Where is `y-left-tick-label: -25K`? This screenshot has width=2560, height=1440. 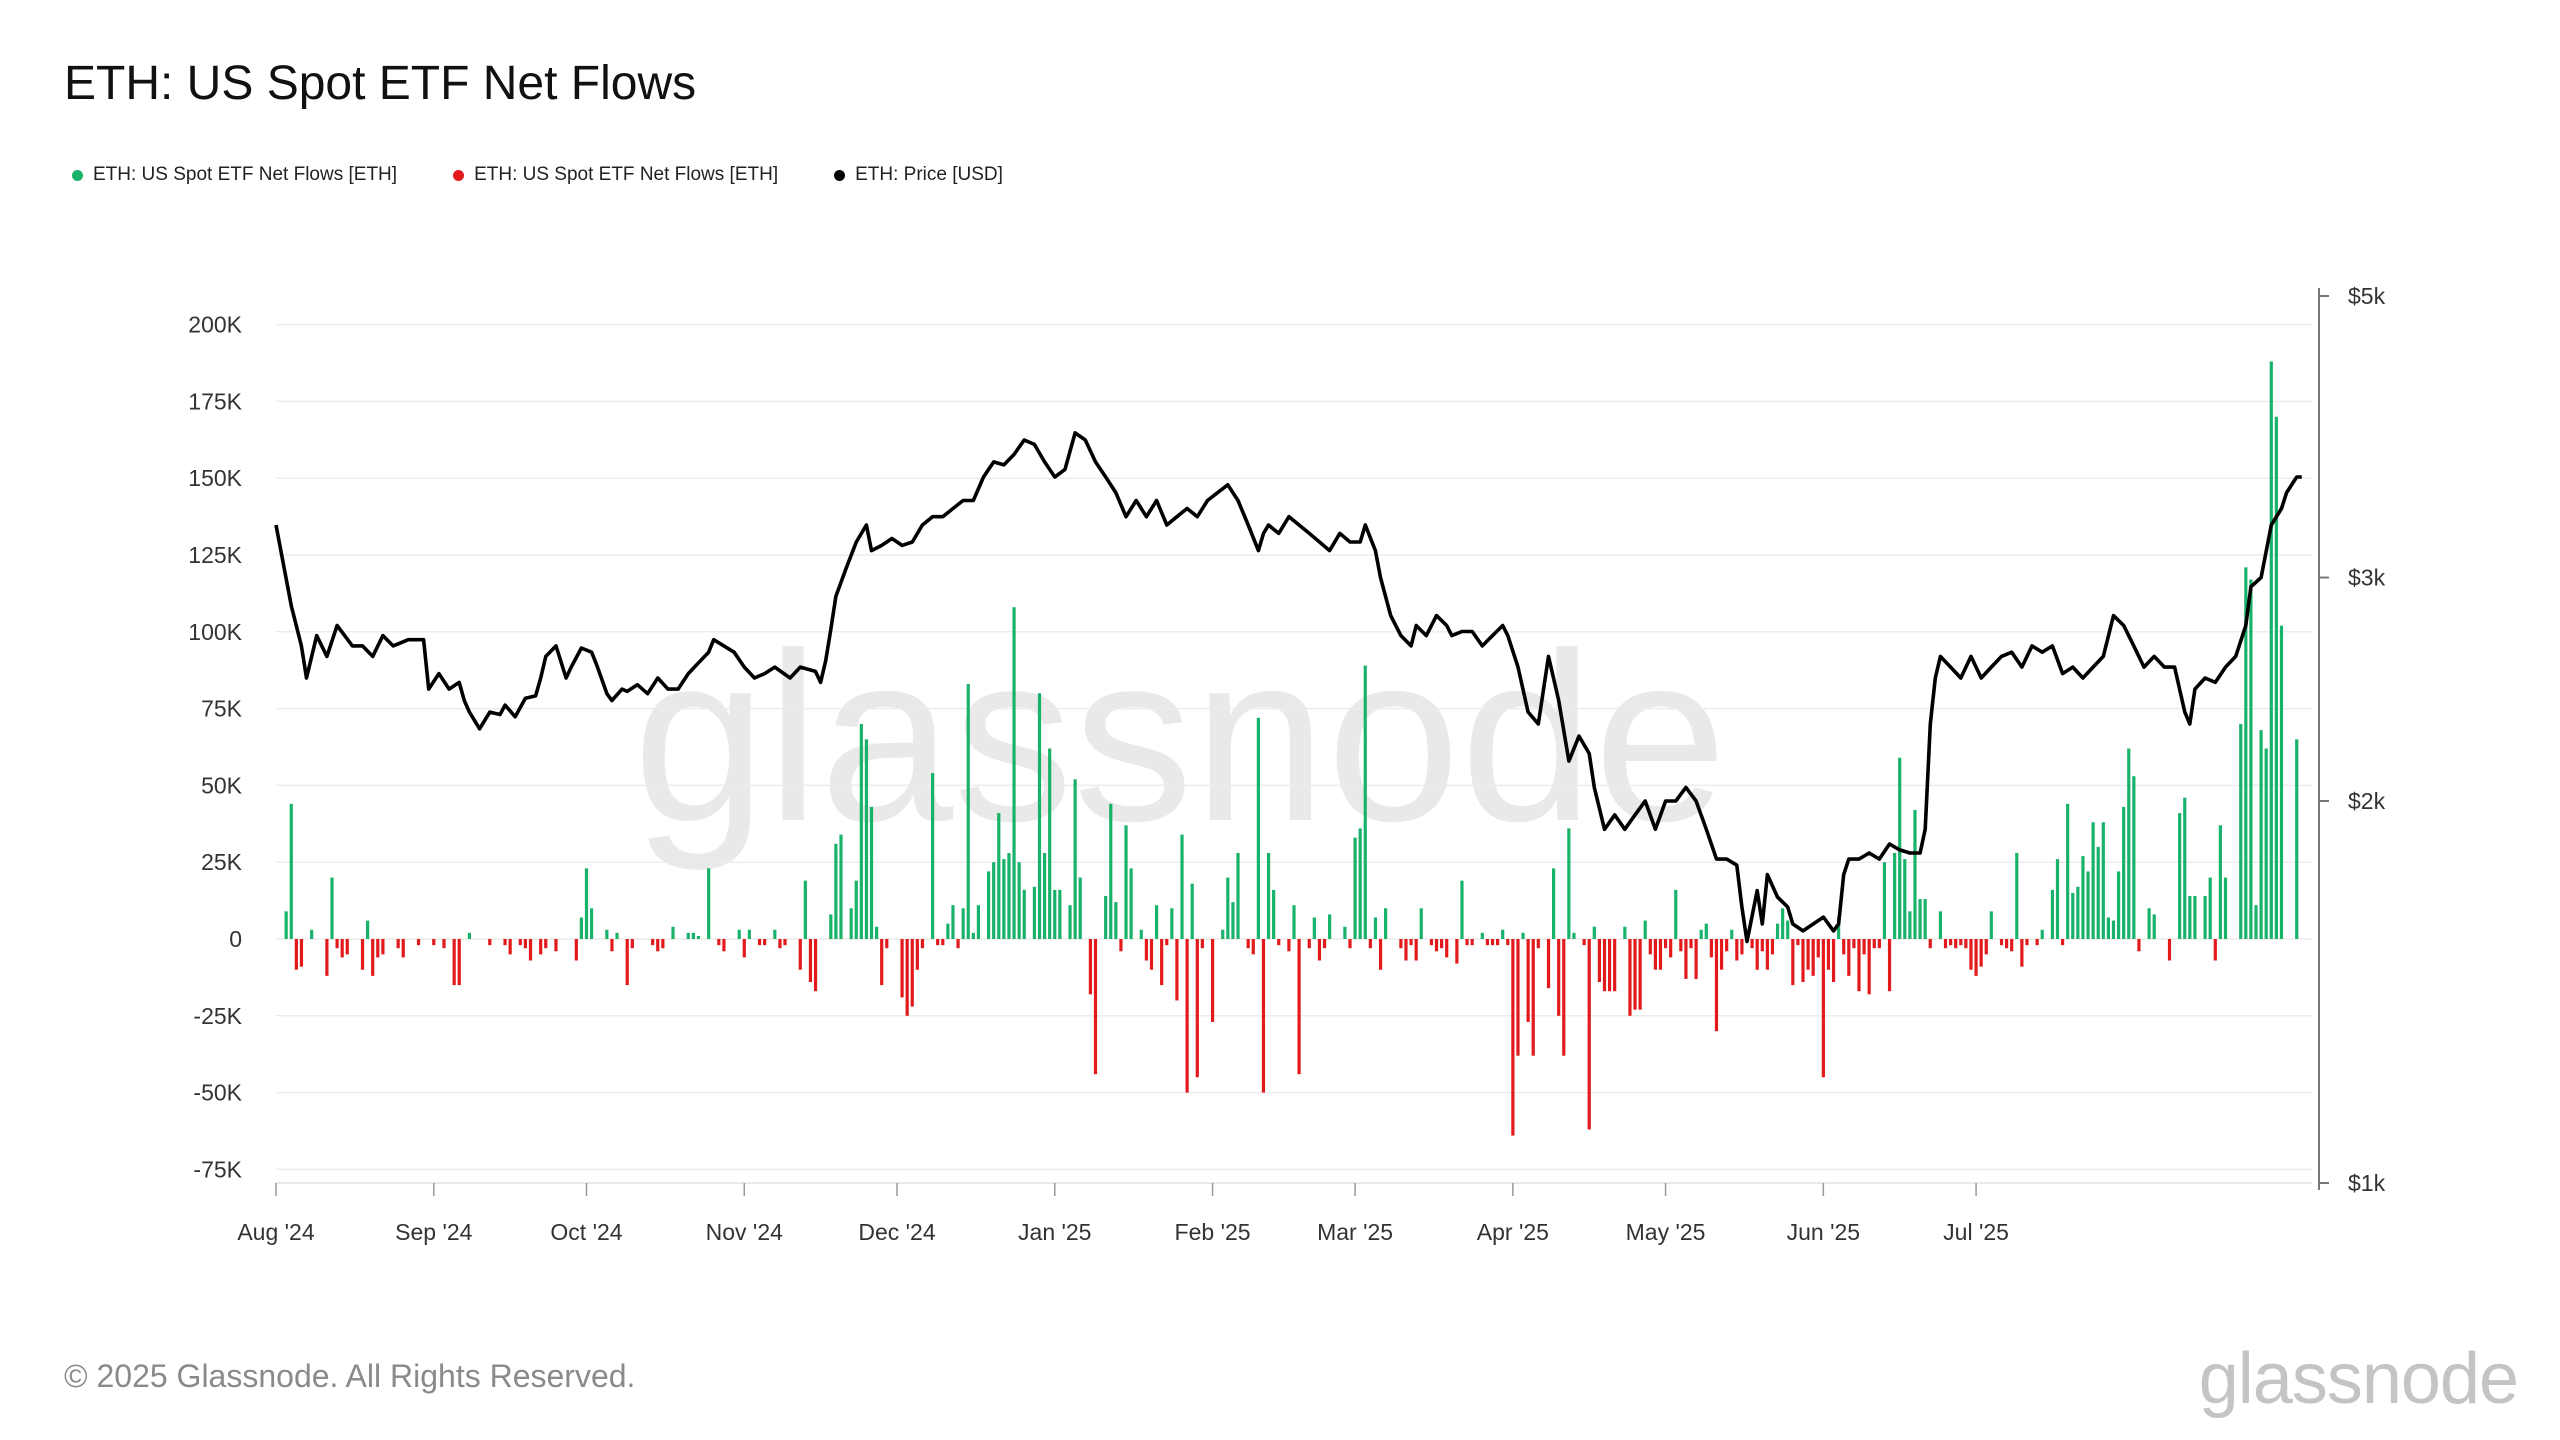 y-left-tick-label: -25K is located at coordinates (217, 1016).